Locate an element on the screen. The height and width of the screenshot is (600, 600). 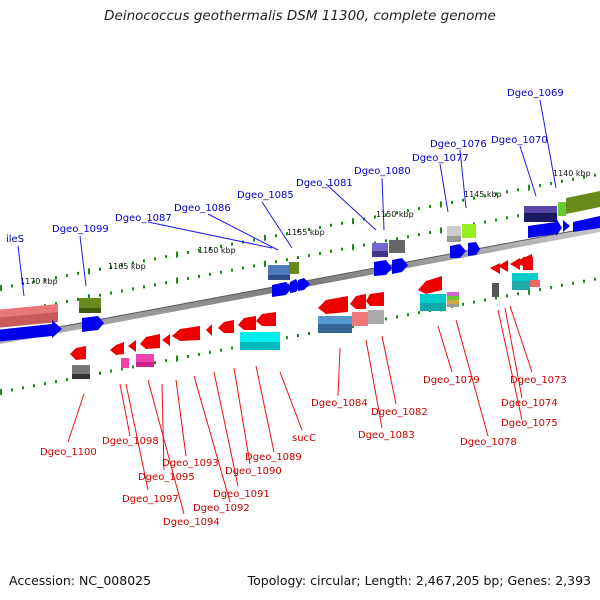
label-dgeo-1079: Dgeo_1079 is located at coordinates (451, 380).